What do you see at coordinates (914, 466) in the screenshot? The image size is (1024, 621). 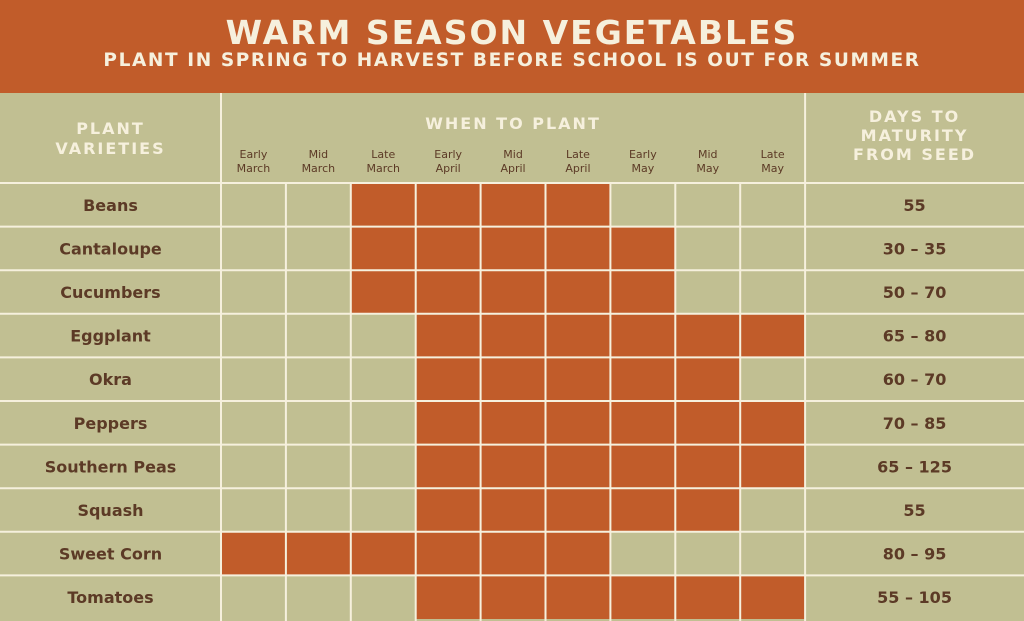 I see `days-to-maturity-value: 65 – 125` at bounding box center [914, 466].